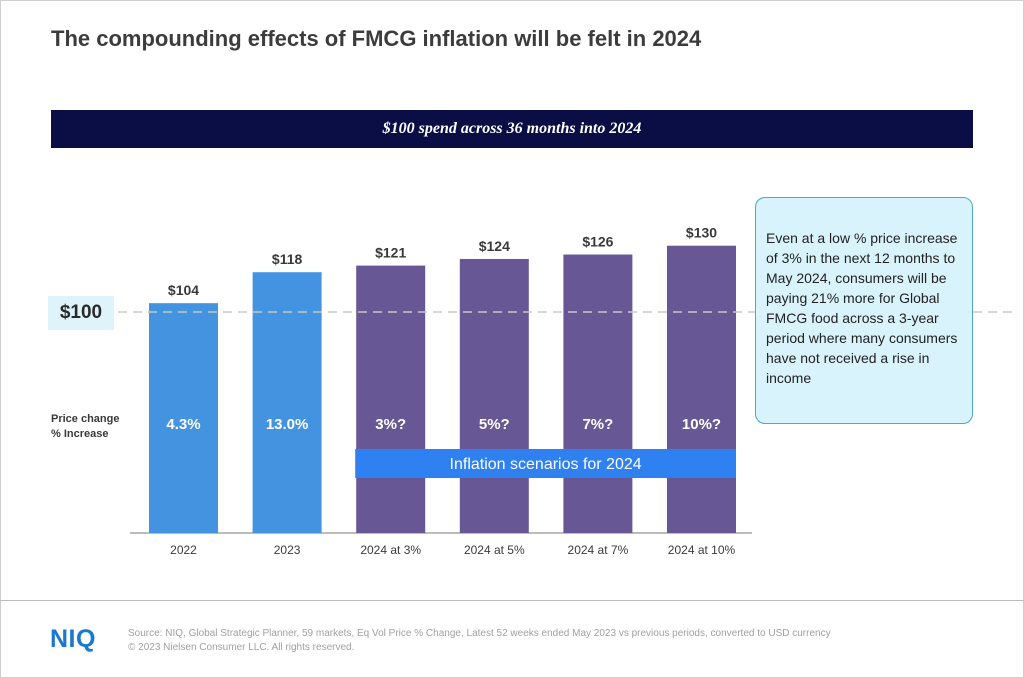 This screenshot has height=678, width=1024. I want to click on increase-label-4: 5%?, so click(494, 424).